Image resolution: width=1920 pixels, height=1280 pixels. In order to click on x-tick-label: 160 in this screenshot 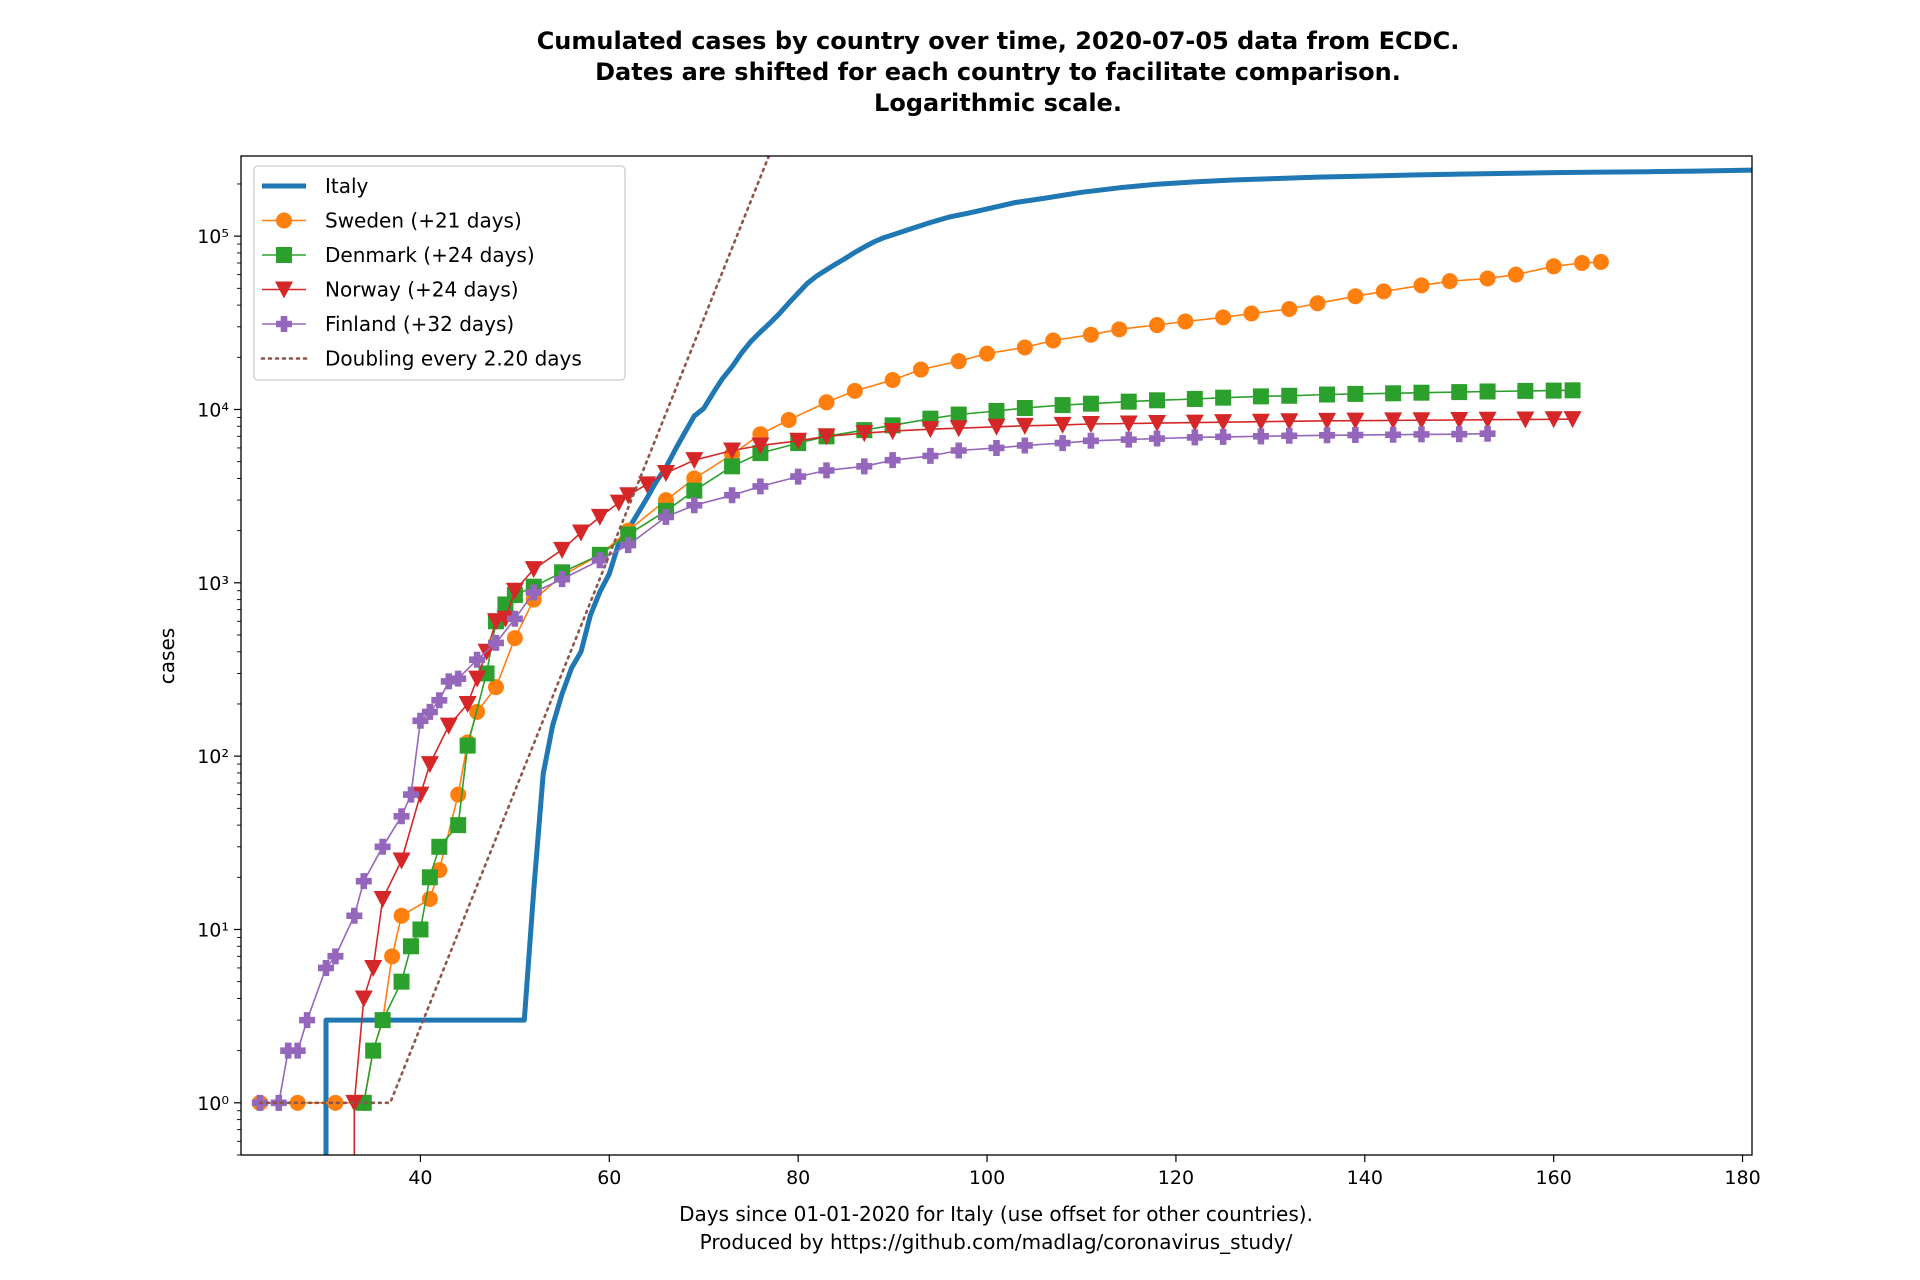, I will do `click(1554, 1178)`.